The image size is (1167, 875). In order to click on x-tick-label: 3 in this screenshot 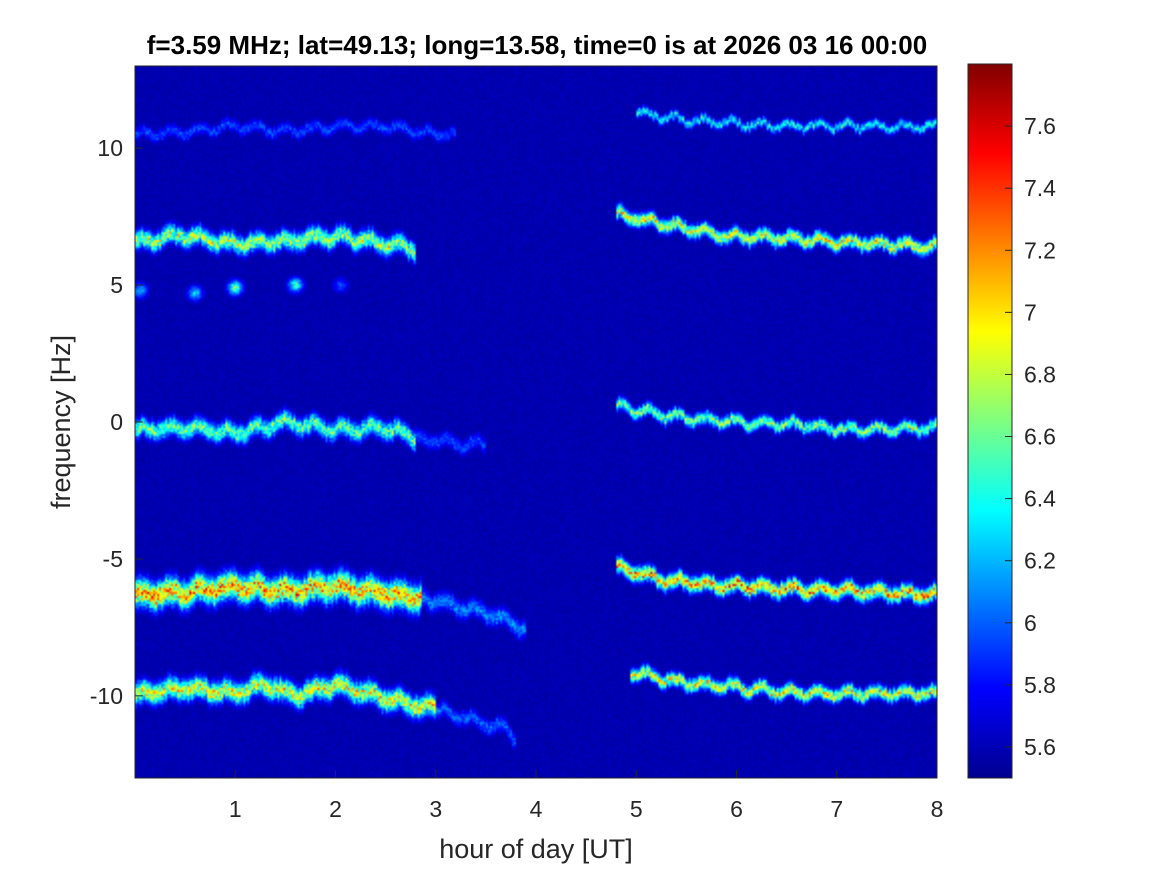, I will do `click(435, 809)`.